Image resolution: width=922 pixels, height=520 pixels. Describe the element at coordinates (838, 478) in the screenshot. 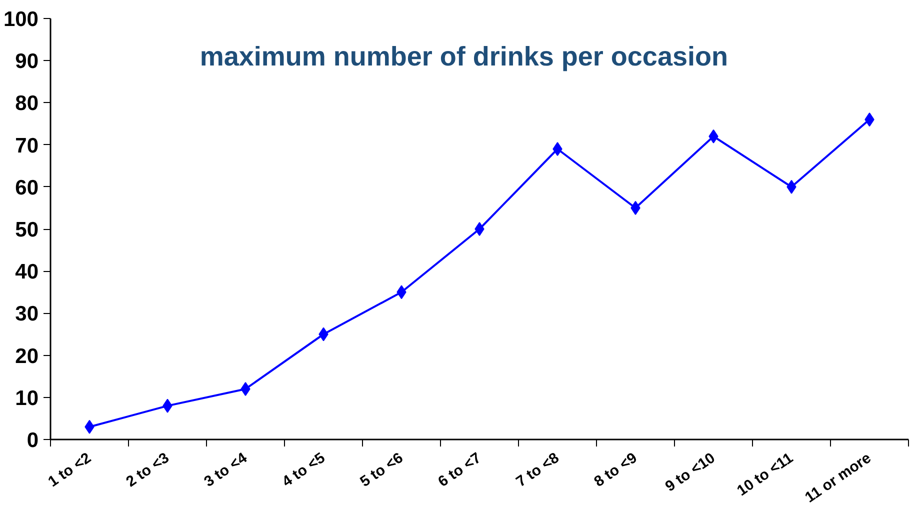

I see `x-tick-label: 11 or more` at that location.